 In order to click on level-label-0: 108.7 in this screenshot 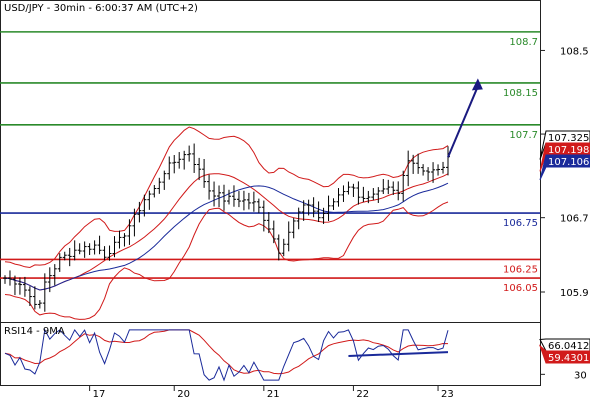, I will do `click(523, 42)`.